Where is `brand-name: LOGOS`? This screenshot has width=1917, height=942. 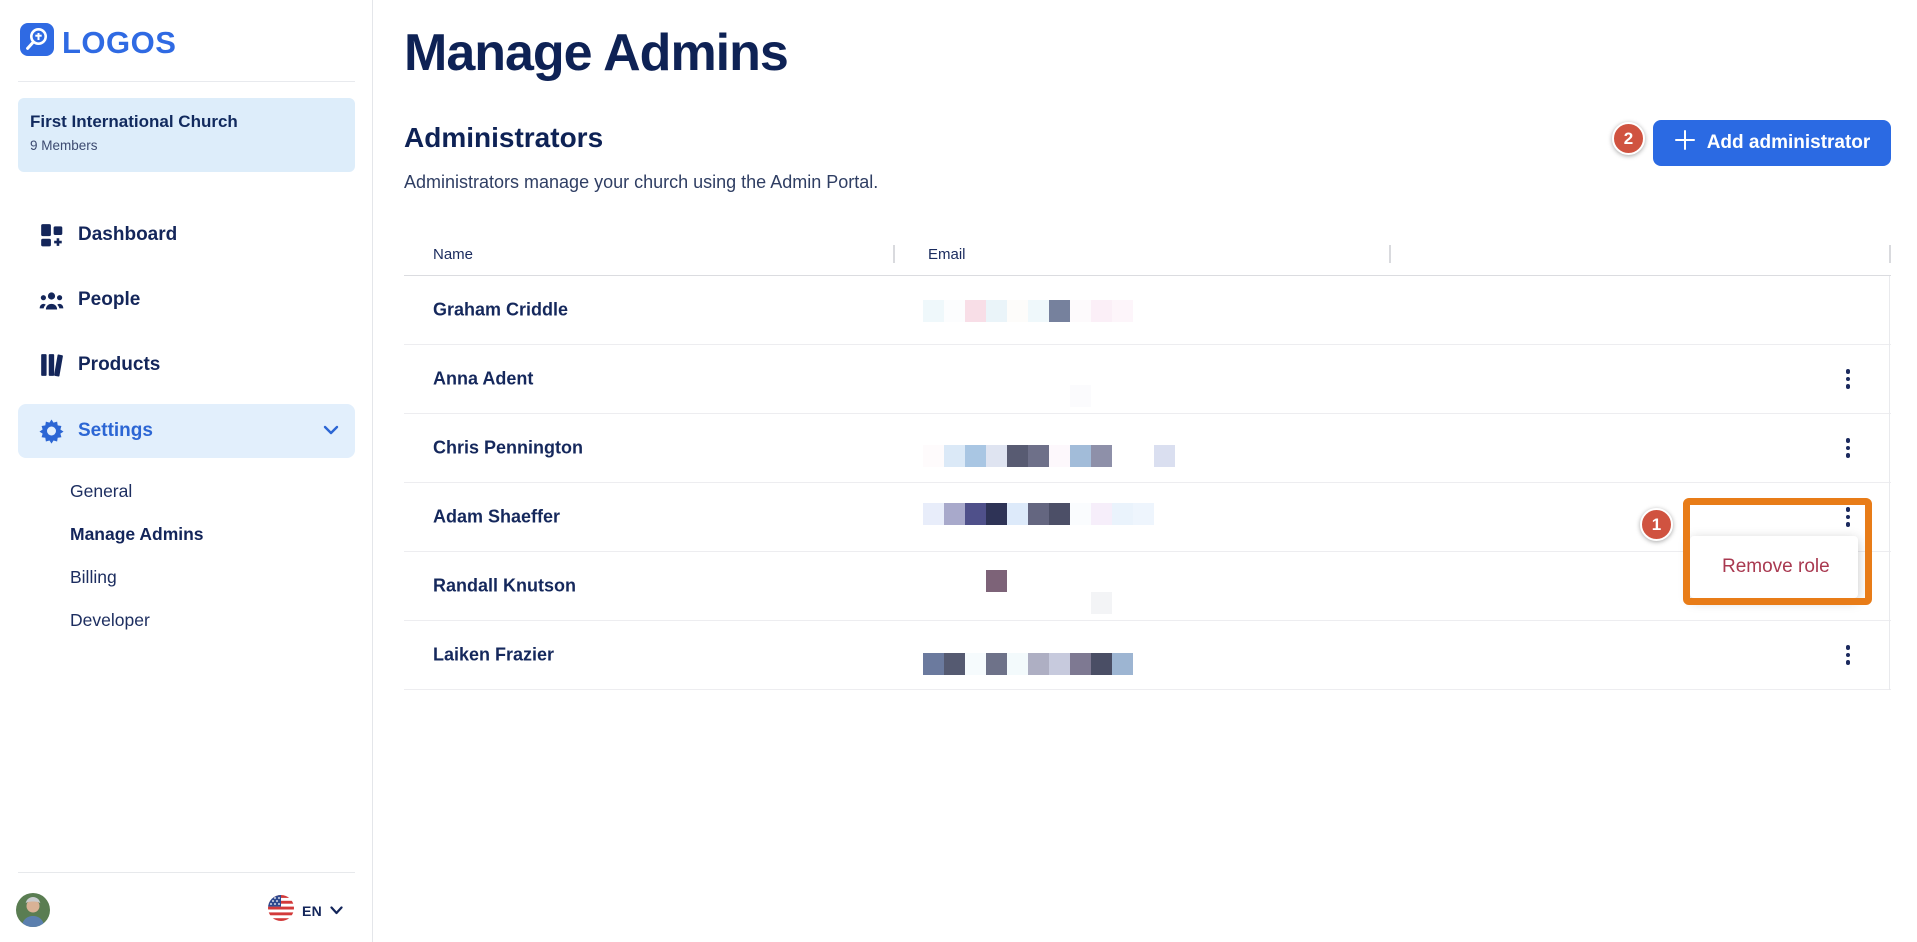
brand-name: LOGOS is located at coordinates (119, 42).